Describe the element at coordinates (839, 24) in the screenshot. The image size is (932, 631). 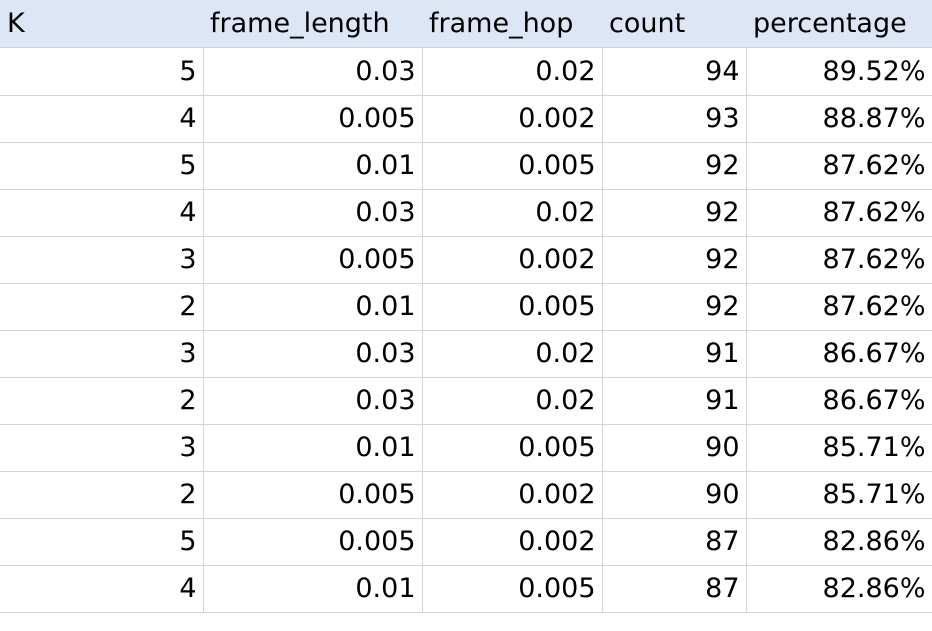
I see `header-cell-percentage: percentage` at that location.